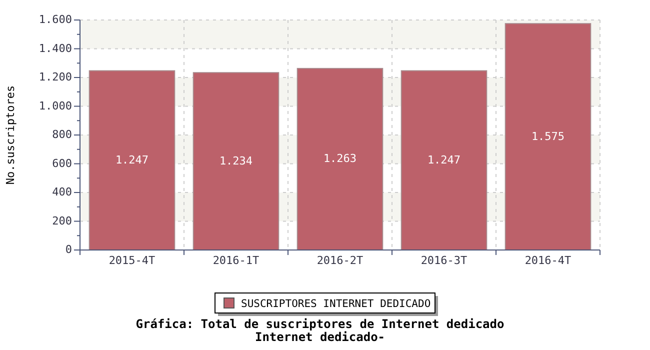 The height and width of the screenshot is (350, 650). Describe the element at coordinates (236, 260) in the screenshot. I see `x-tick-label: 2016-1T` at that location.